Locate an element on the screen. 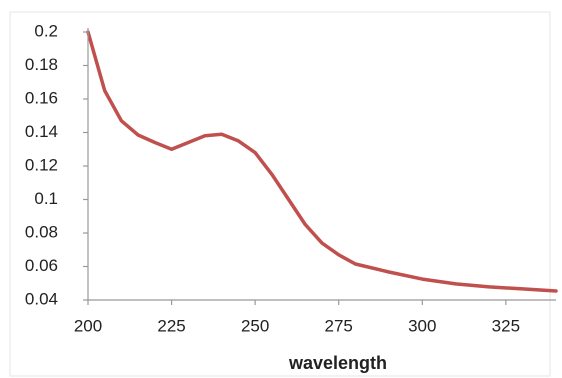 The image size is (562, 378). y-tick-label: 0.04 is located at coordinates (41, 298).